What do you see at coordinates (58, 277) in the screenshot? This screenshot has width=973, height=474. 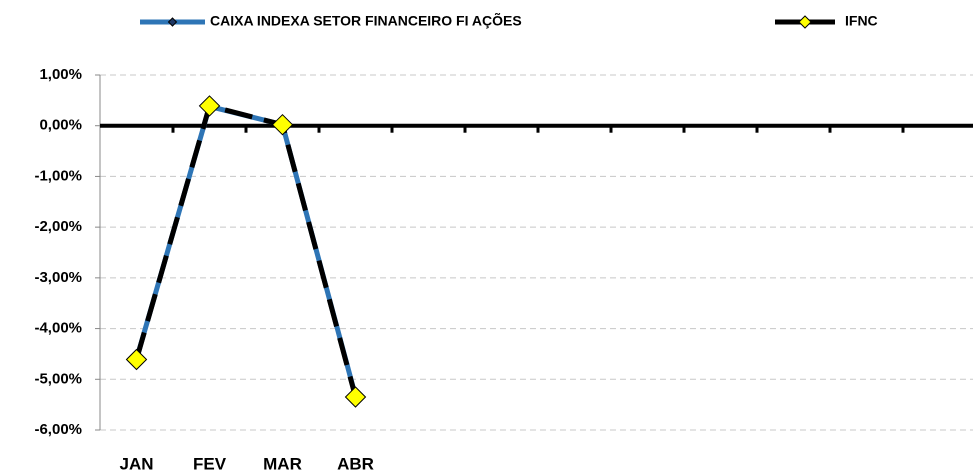 I see `y-tick-label: -3,00%` at bounding box center [58, 277].